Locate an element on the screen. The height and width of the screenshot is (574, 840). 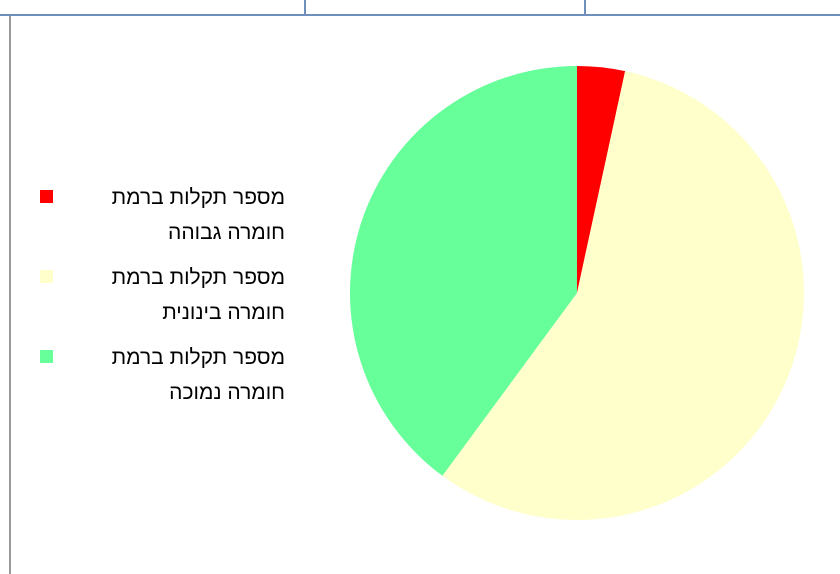
table-strip is located at coordinates (420, 8).